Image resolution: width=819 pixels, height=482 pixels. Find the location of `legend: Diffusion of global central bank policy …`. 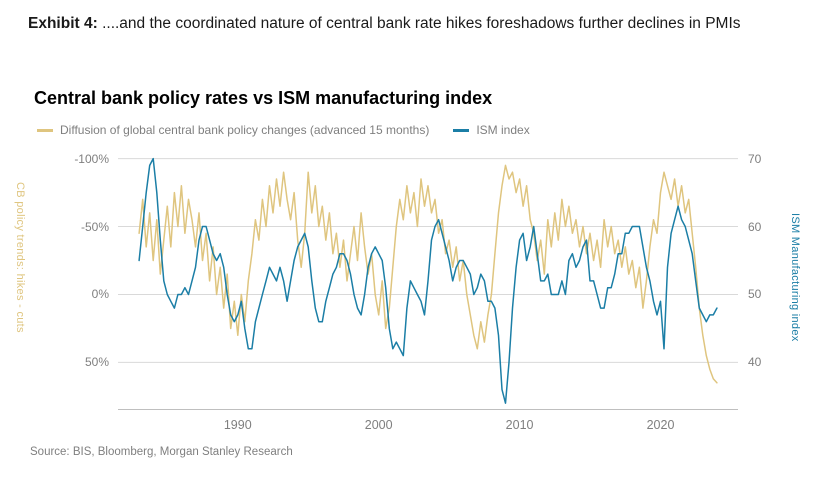

legend: Diffusion of global central bank policy … is located at coordinates (283, 130).